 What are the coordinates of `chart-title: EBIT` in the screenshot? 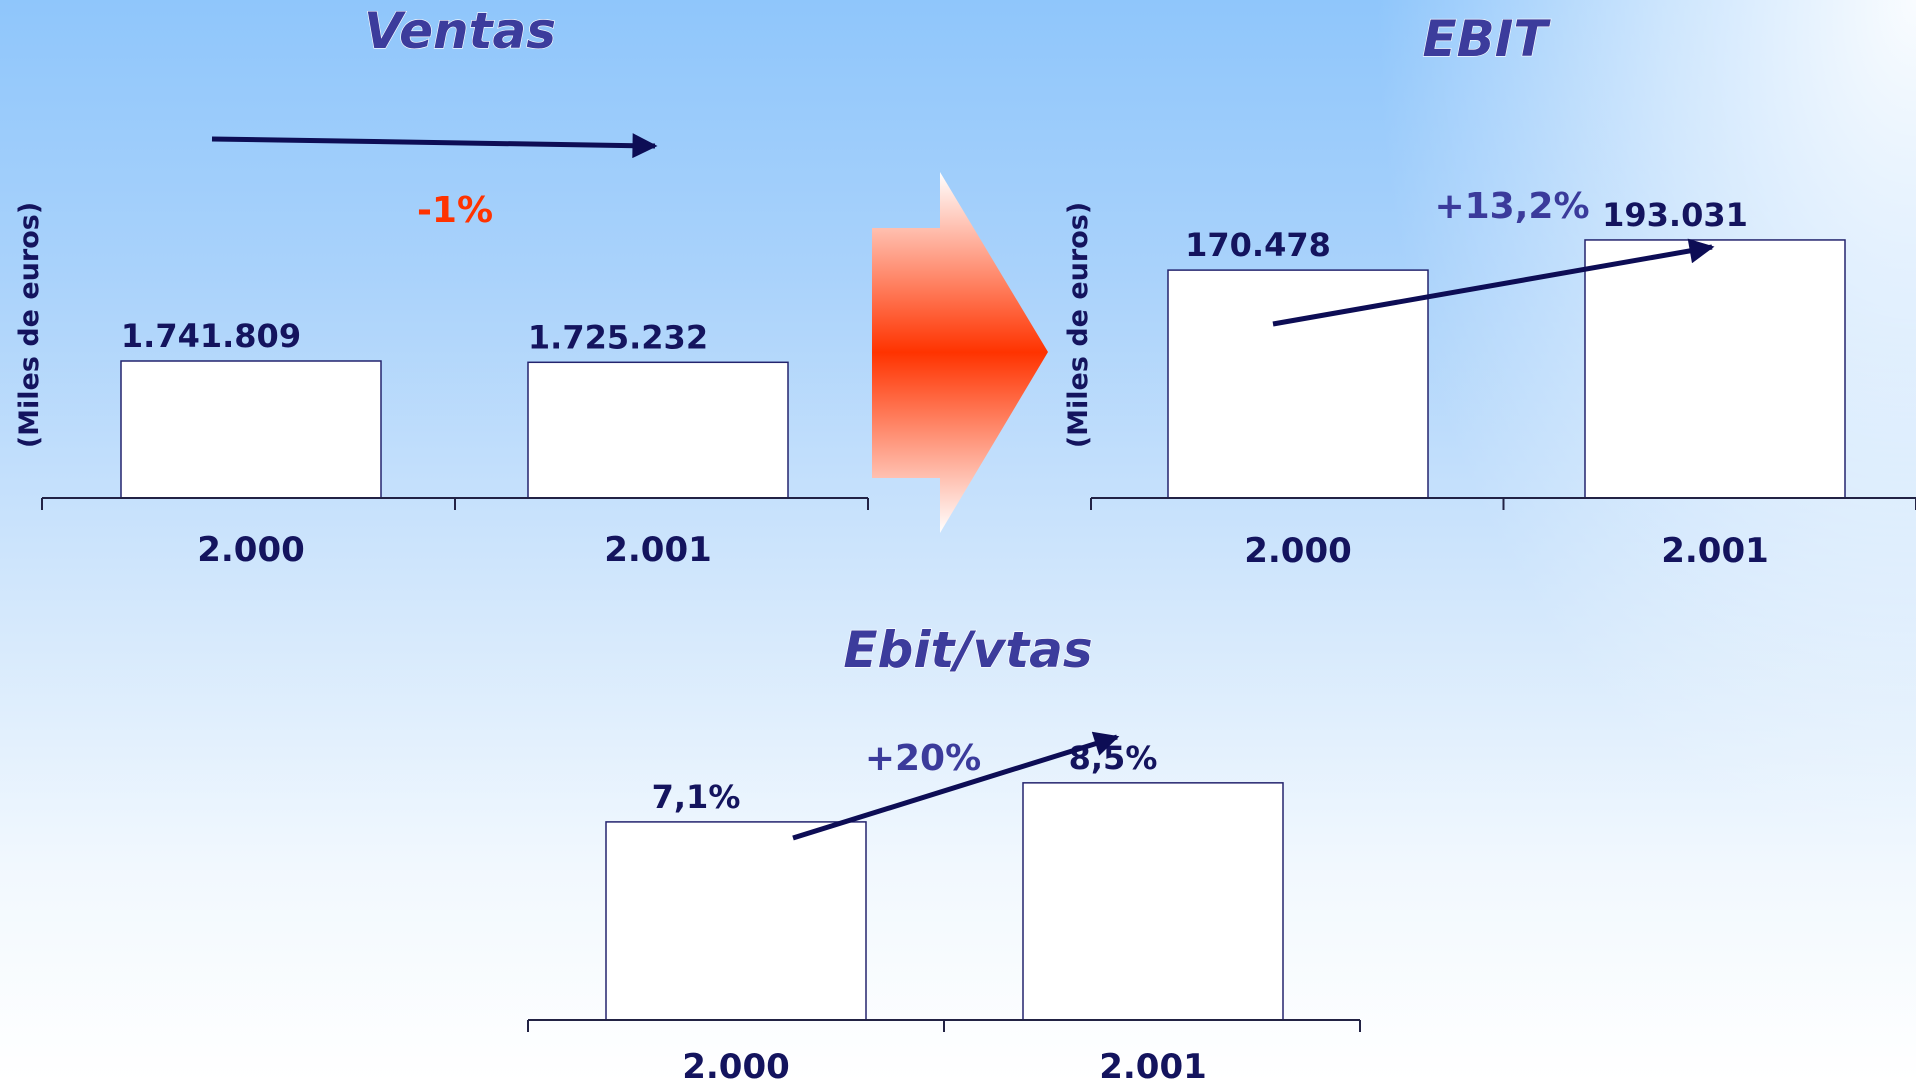 It's located at (1487, 39).